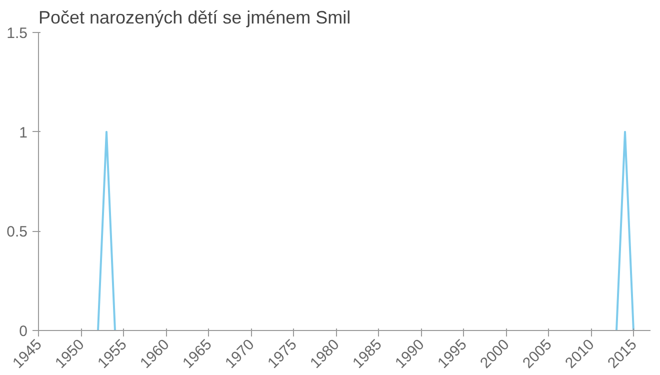 Image resolution: width=660 pixels, height=375 pixels. Describe the element at coordinates (23, 133) in the screenshot. I see `y-tick-label: 1` at that location.